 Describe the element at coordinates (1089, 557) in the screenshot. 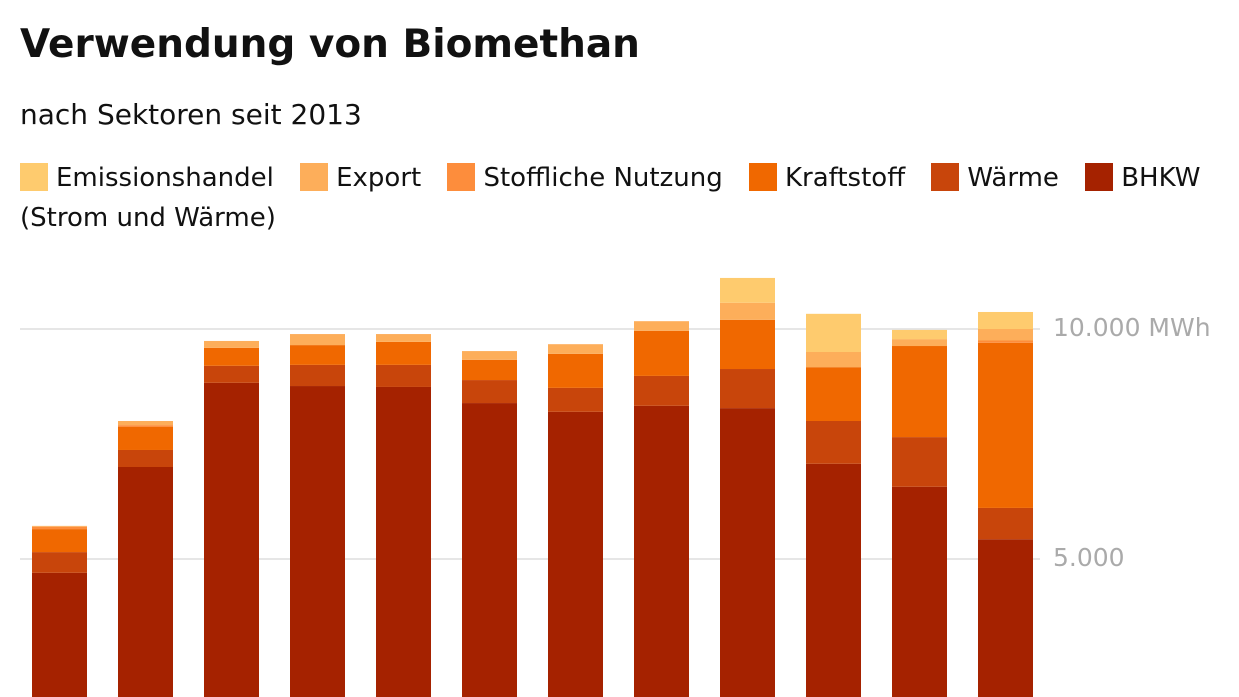

I see `y-tick-label: 5.000` at that location.